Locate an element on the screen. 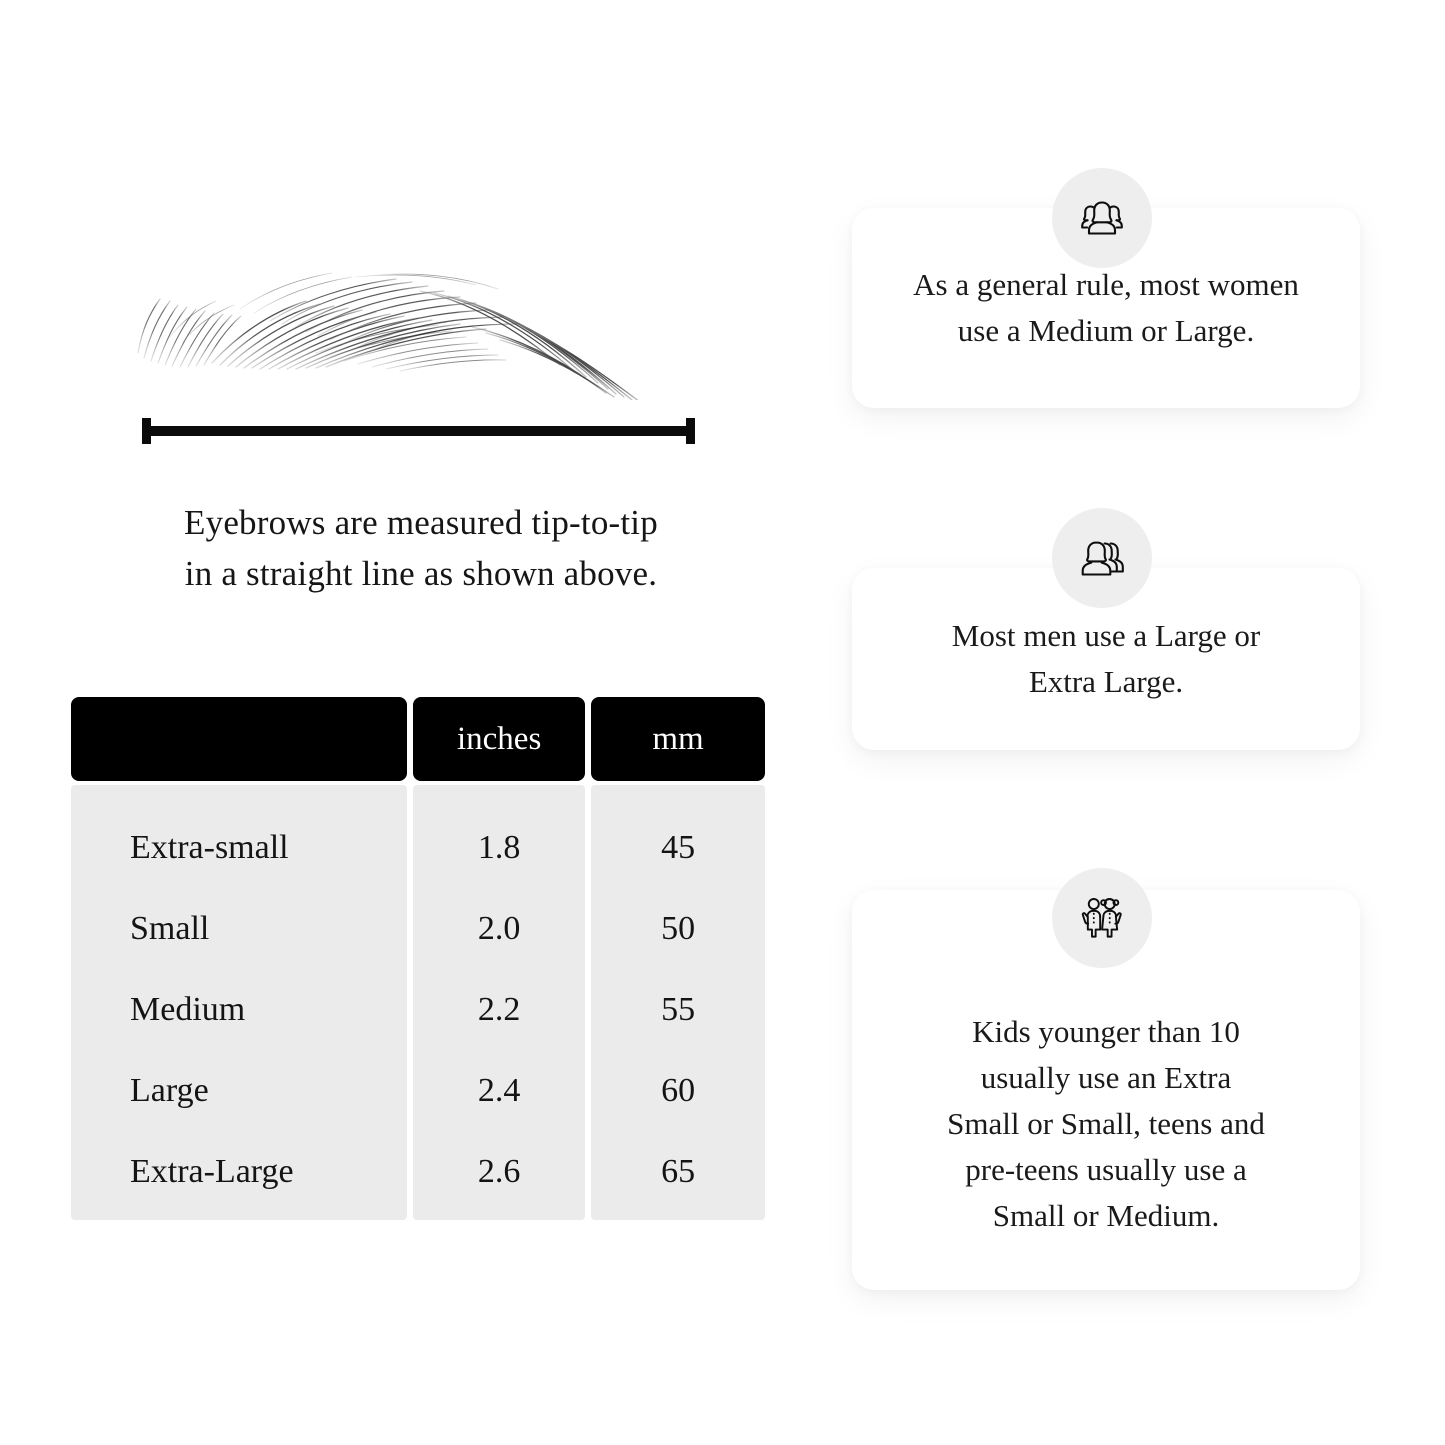 The image size is (1445, 1445). table-cell-mm: 45 is located at coordinates (678, 847).